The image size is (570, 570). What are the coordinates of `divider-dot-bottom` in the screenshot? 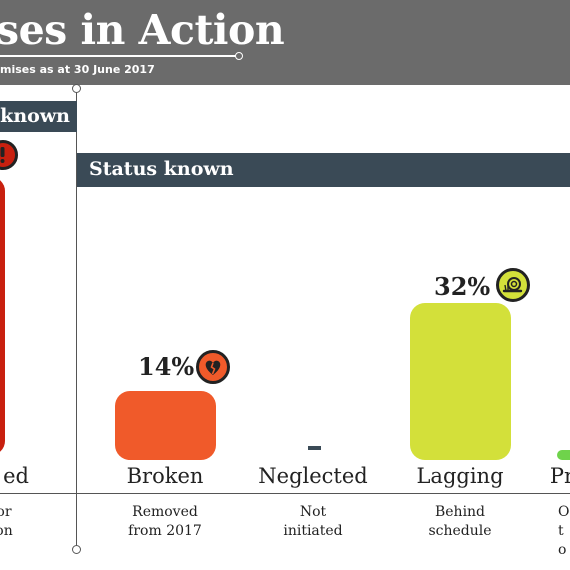 It's located at (76, 549).